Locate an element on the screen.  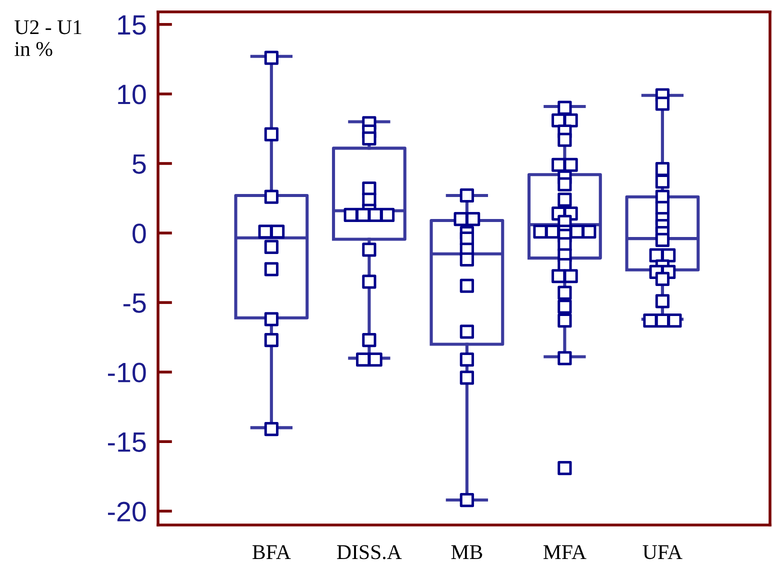
x-tick-label: MB is located at coordinates (466, 552).